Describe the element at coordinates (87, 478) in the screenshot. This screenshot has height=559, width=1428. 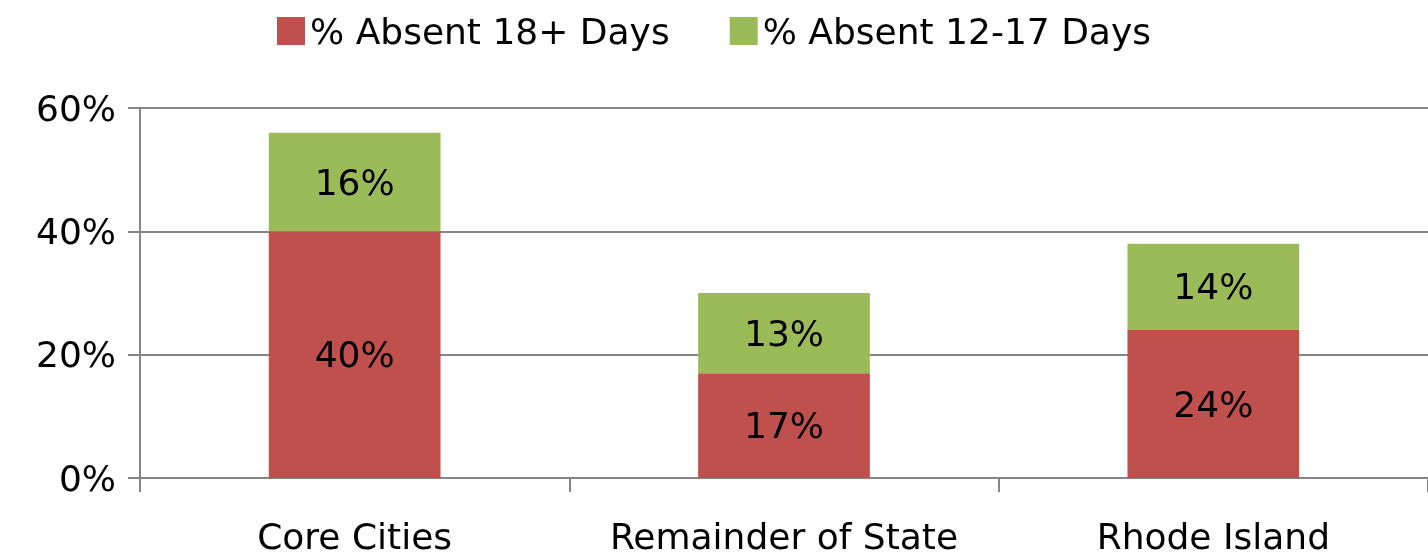
I see `y-tick-label: 0%` at that location.